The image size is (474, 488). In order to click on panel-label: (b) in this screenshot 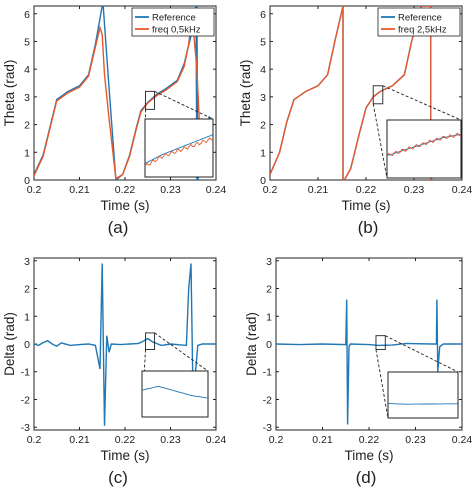, I will do `click(368, 227)`.